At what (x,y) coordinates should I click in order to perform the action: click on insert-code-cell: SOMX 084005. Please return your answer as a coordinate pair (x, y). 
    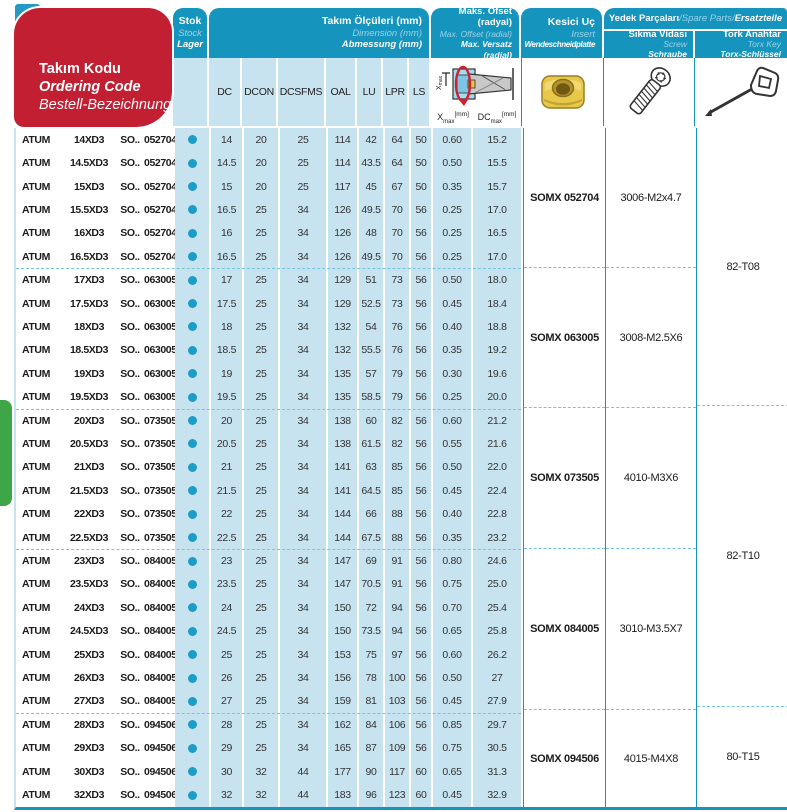
    Looking at the image, I should click on (564, 630).